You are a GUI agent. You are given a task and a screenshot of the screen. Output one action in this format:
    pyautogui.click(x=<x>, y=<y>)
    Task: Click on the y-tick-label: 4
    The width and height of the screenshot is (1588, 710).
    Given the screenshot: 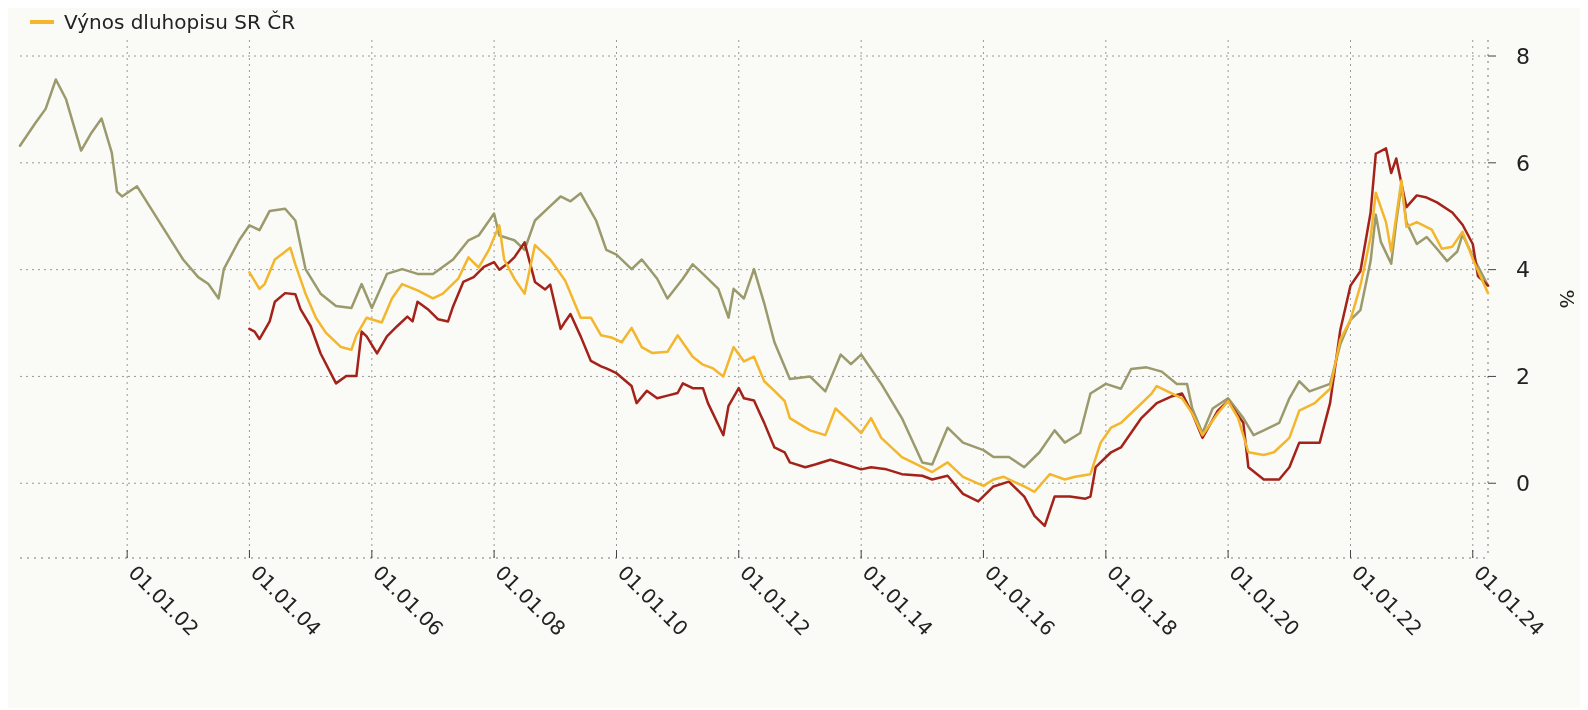 What is the action you would take?
    pyautogui.click(x=1523, y=270)
    